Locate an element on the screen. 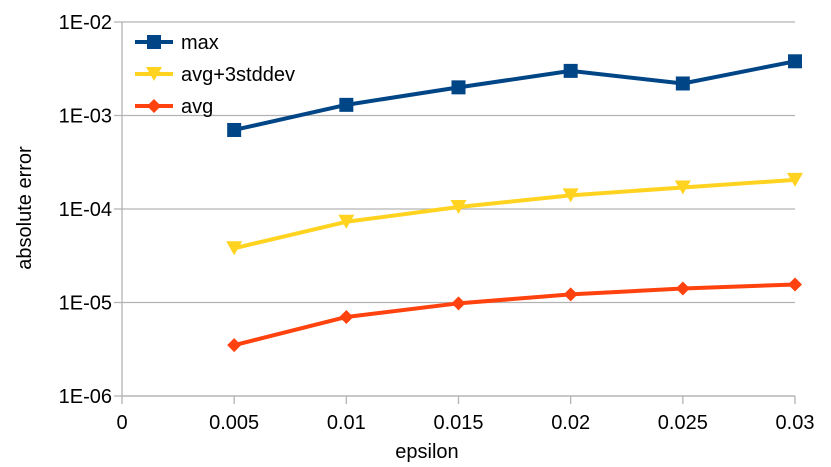  series-max is located at coordinates (514, 95).